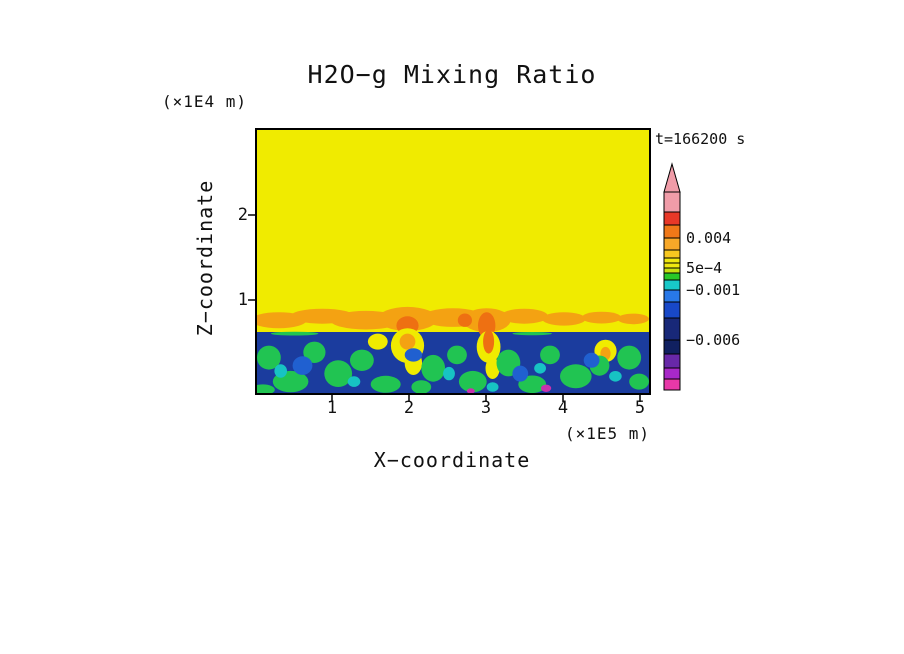 This screenshot has height=654, width=904. I want to click on colorbar-value-label: −0.006, so click(713, 340).